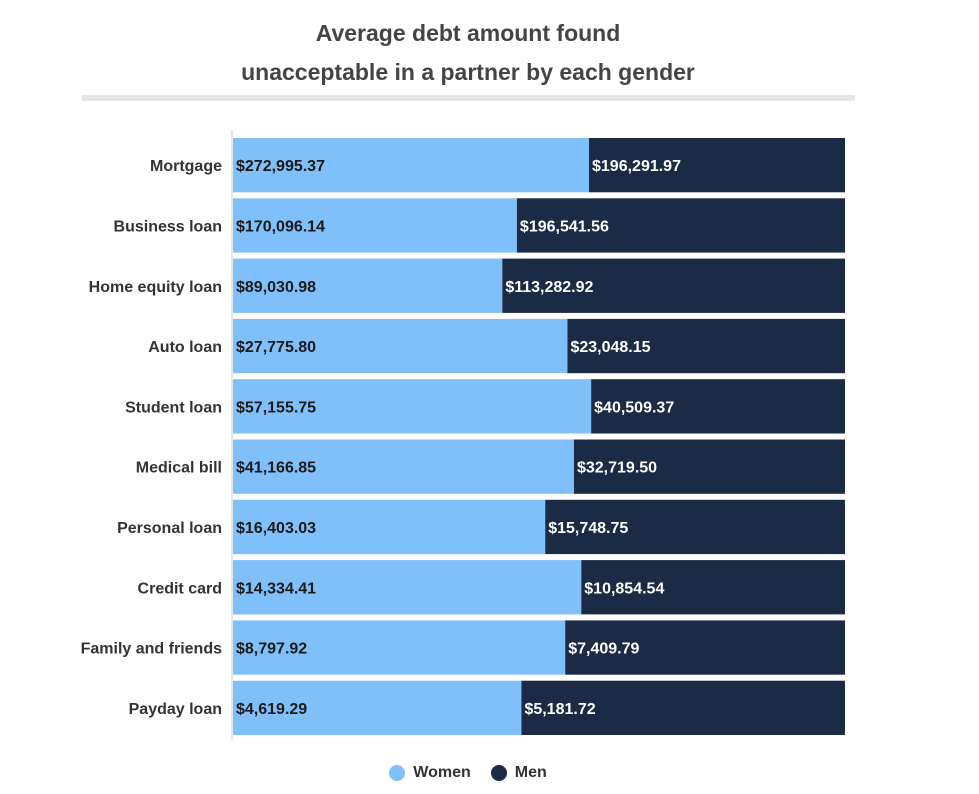  What do you see at coordinates (276, 407) in the screenshot?
I see `data-label-women: $57,155.75` at bounding box center [276, 407].